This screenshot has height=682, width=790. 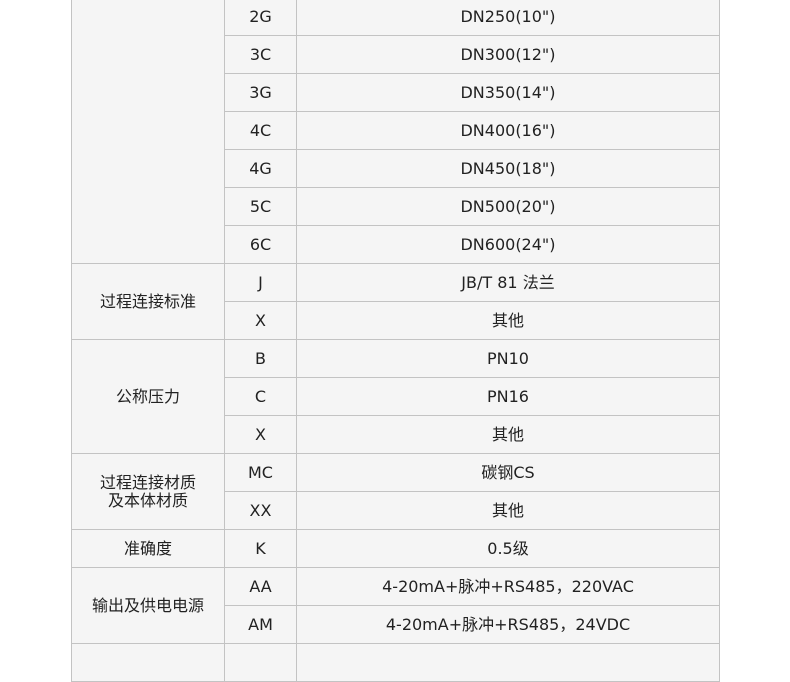 What do you see at coordinates (508, 206) in the screenshot?
I see `desc-cell: DN500(20")` at bounding box center [508, 206].